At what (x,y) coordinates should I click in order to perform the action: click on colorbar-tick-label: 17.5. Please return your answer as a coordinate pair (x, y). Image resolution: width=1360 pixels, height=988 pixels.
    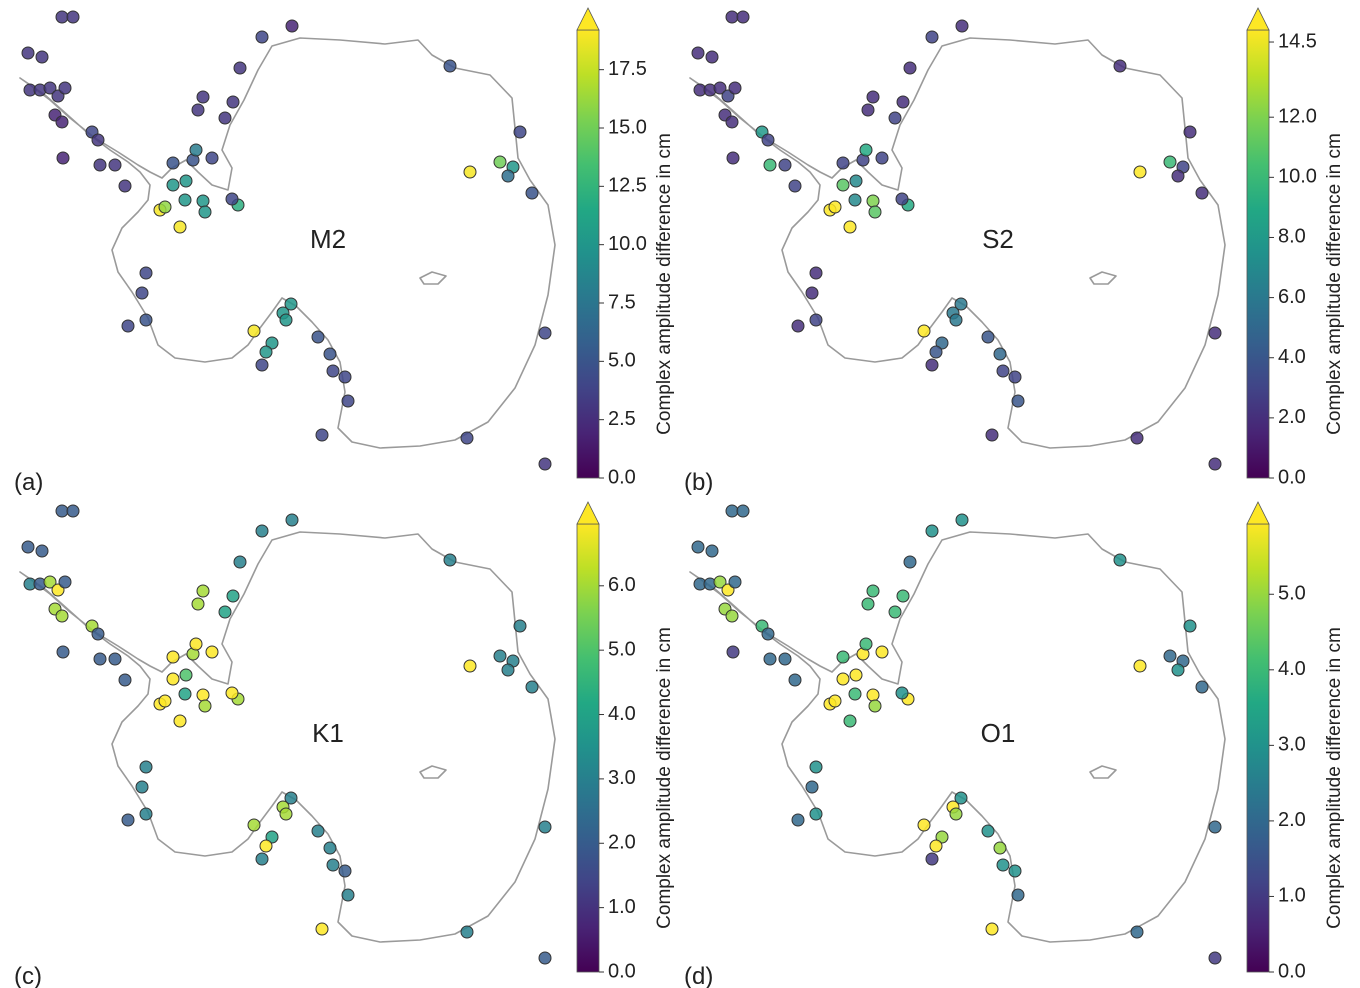
    Looking at the image, I should click on (627, 69).